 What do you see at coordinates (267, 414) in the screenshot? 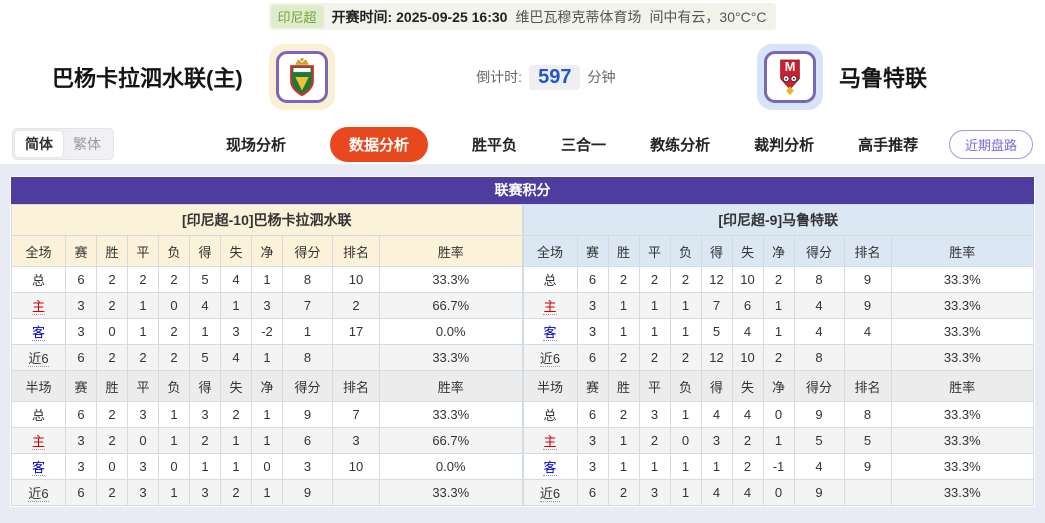
I see `table-row: 总 6 2 3 1 3 2 1 9 7 33.3%` at bounding box center [267, 414].